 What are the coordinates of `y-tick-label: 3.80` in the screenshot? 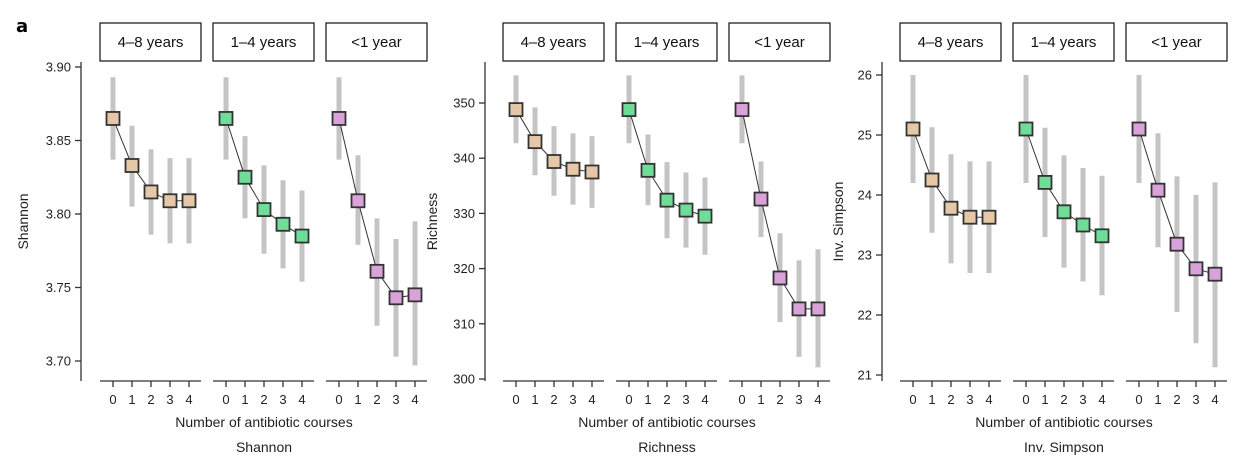 It's located at (58, 214).